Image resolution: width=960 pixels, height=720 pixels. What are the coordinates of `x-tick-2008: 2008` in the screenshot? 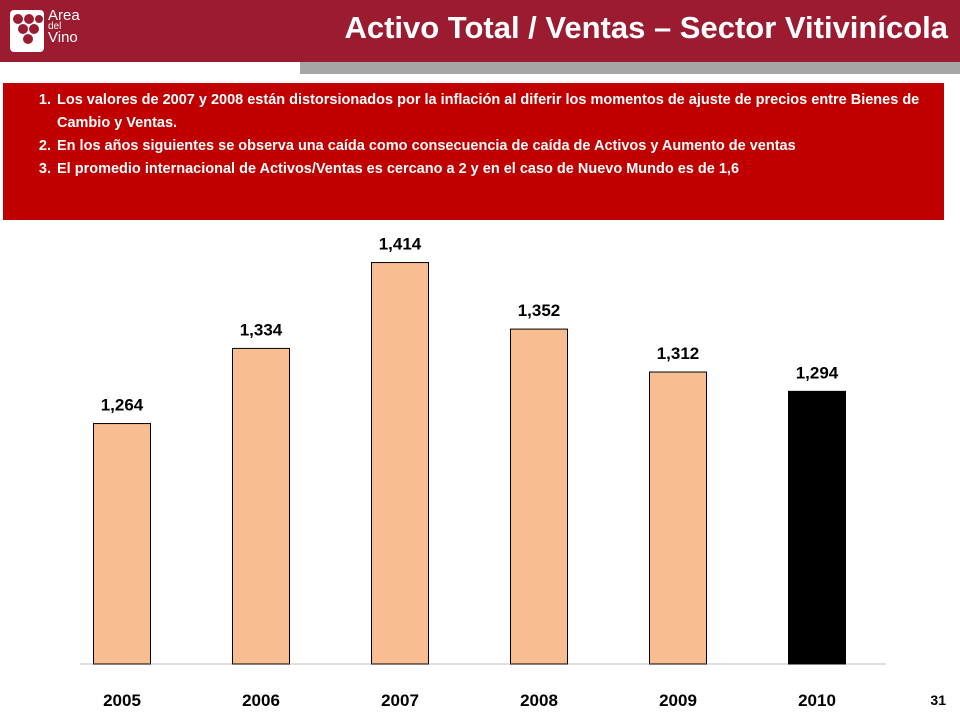 It's located at (539, 700).